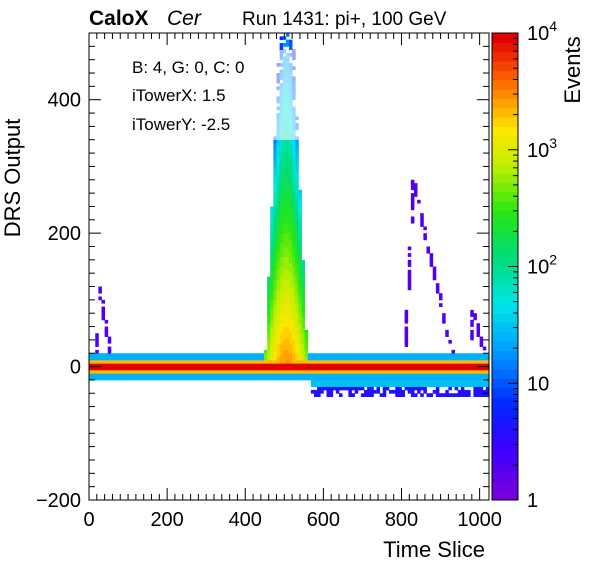  What do you see at coordinates (166, 520) in the screenshot?
I see `x-tick-label: 200` at bounding box center [166, 520].